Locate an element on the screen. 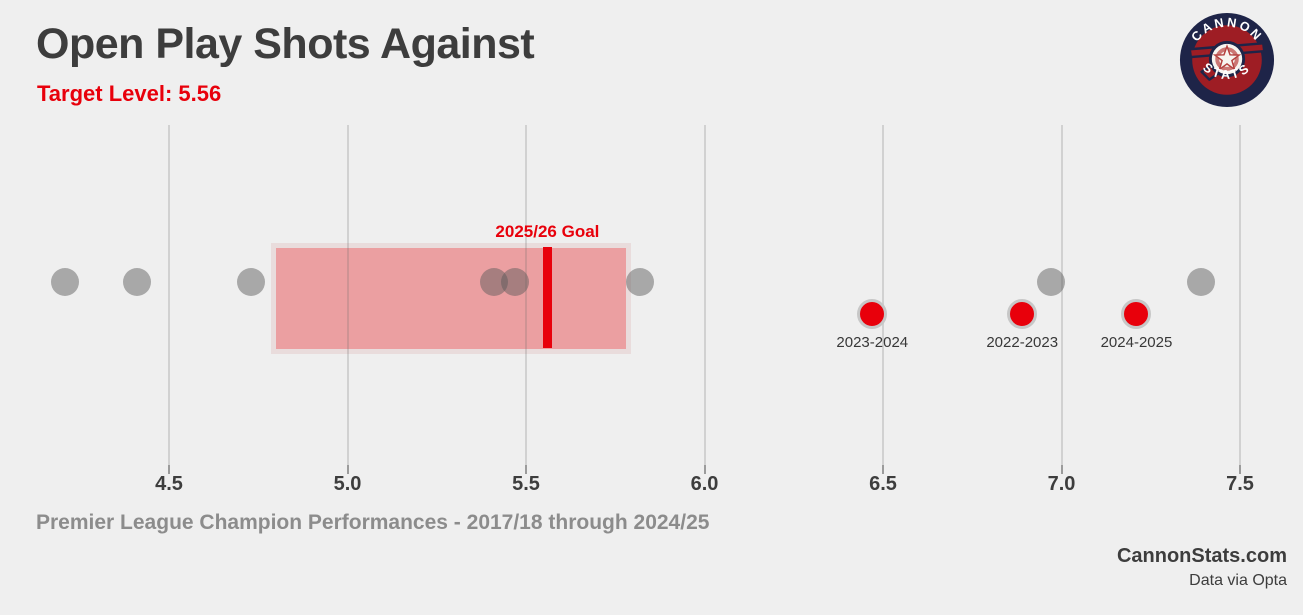 Image resolution: width=1303 pixels, height=615 pixels. goal-label: 2025/26 Goal is located at coordinates (547, 231).